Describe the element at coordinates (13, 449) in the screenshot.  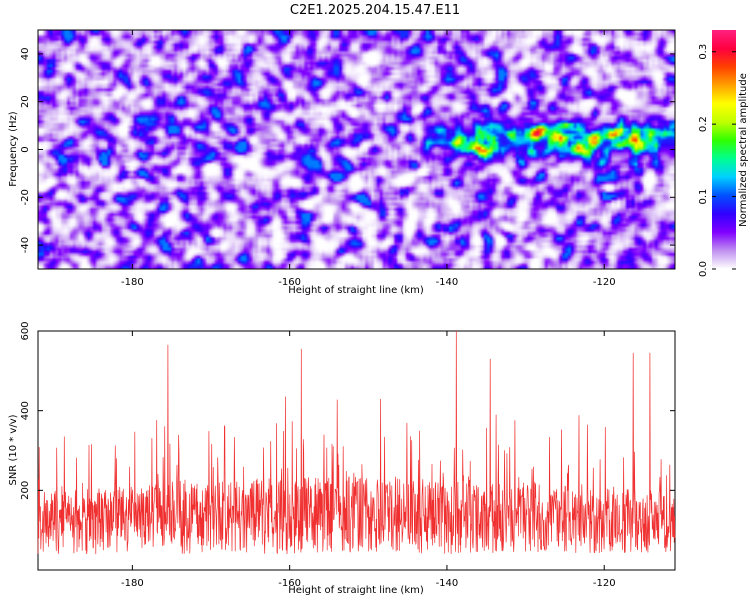
I see `snr-ylabel: SNR (10 * v/v)` at that location.